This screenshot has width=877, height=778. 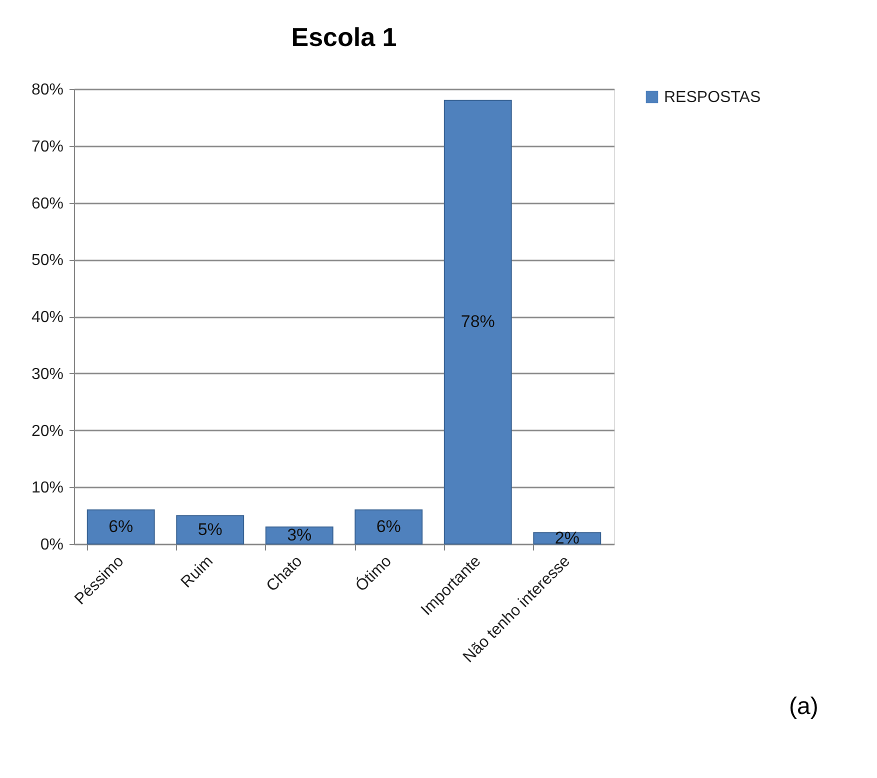 I want to click on y-tick-label: 80%, so click(x=47, y=90).